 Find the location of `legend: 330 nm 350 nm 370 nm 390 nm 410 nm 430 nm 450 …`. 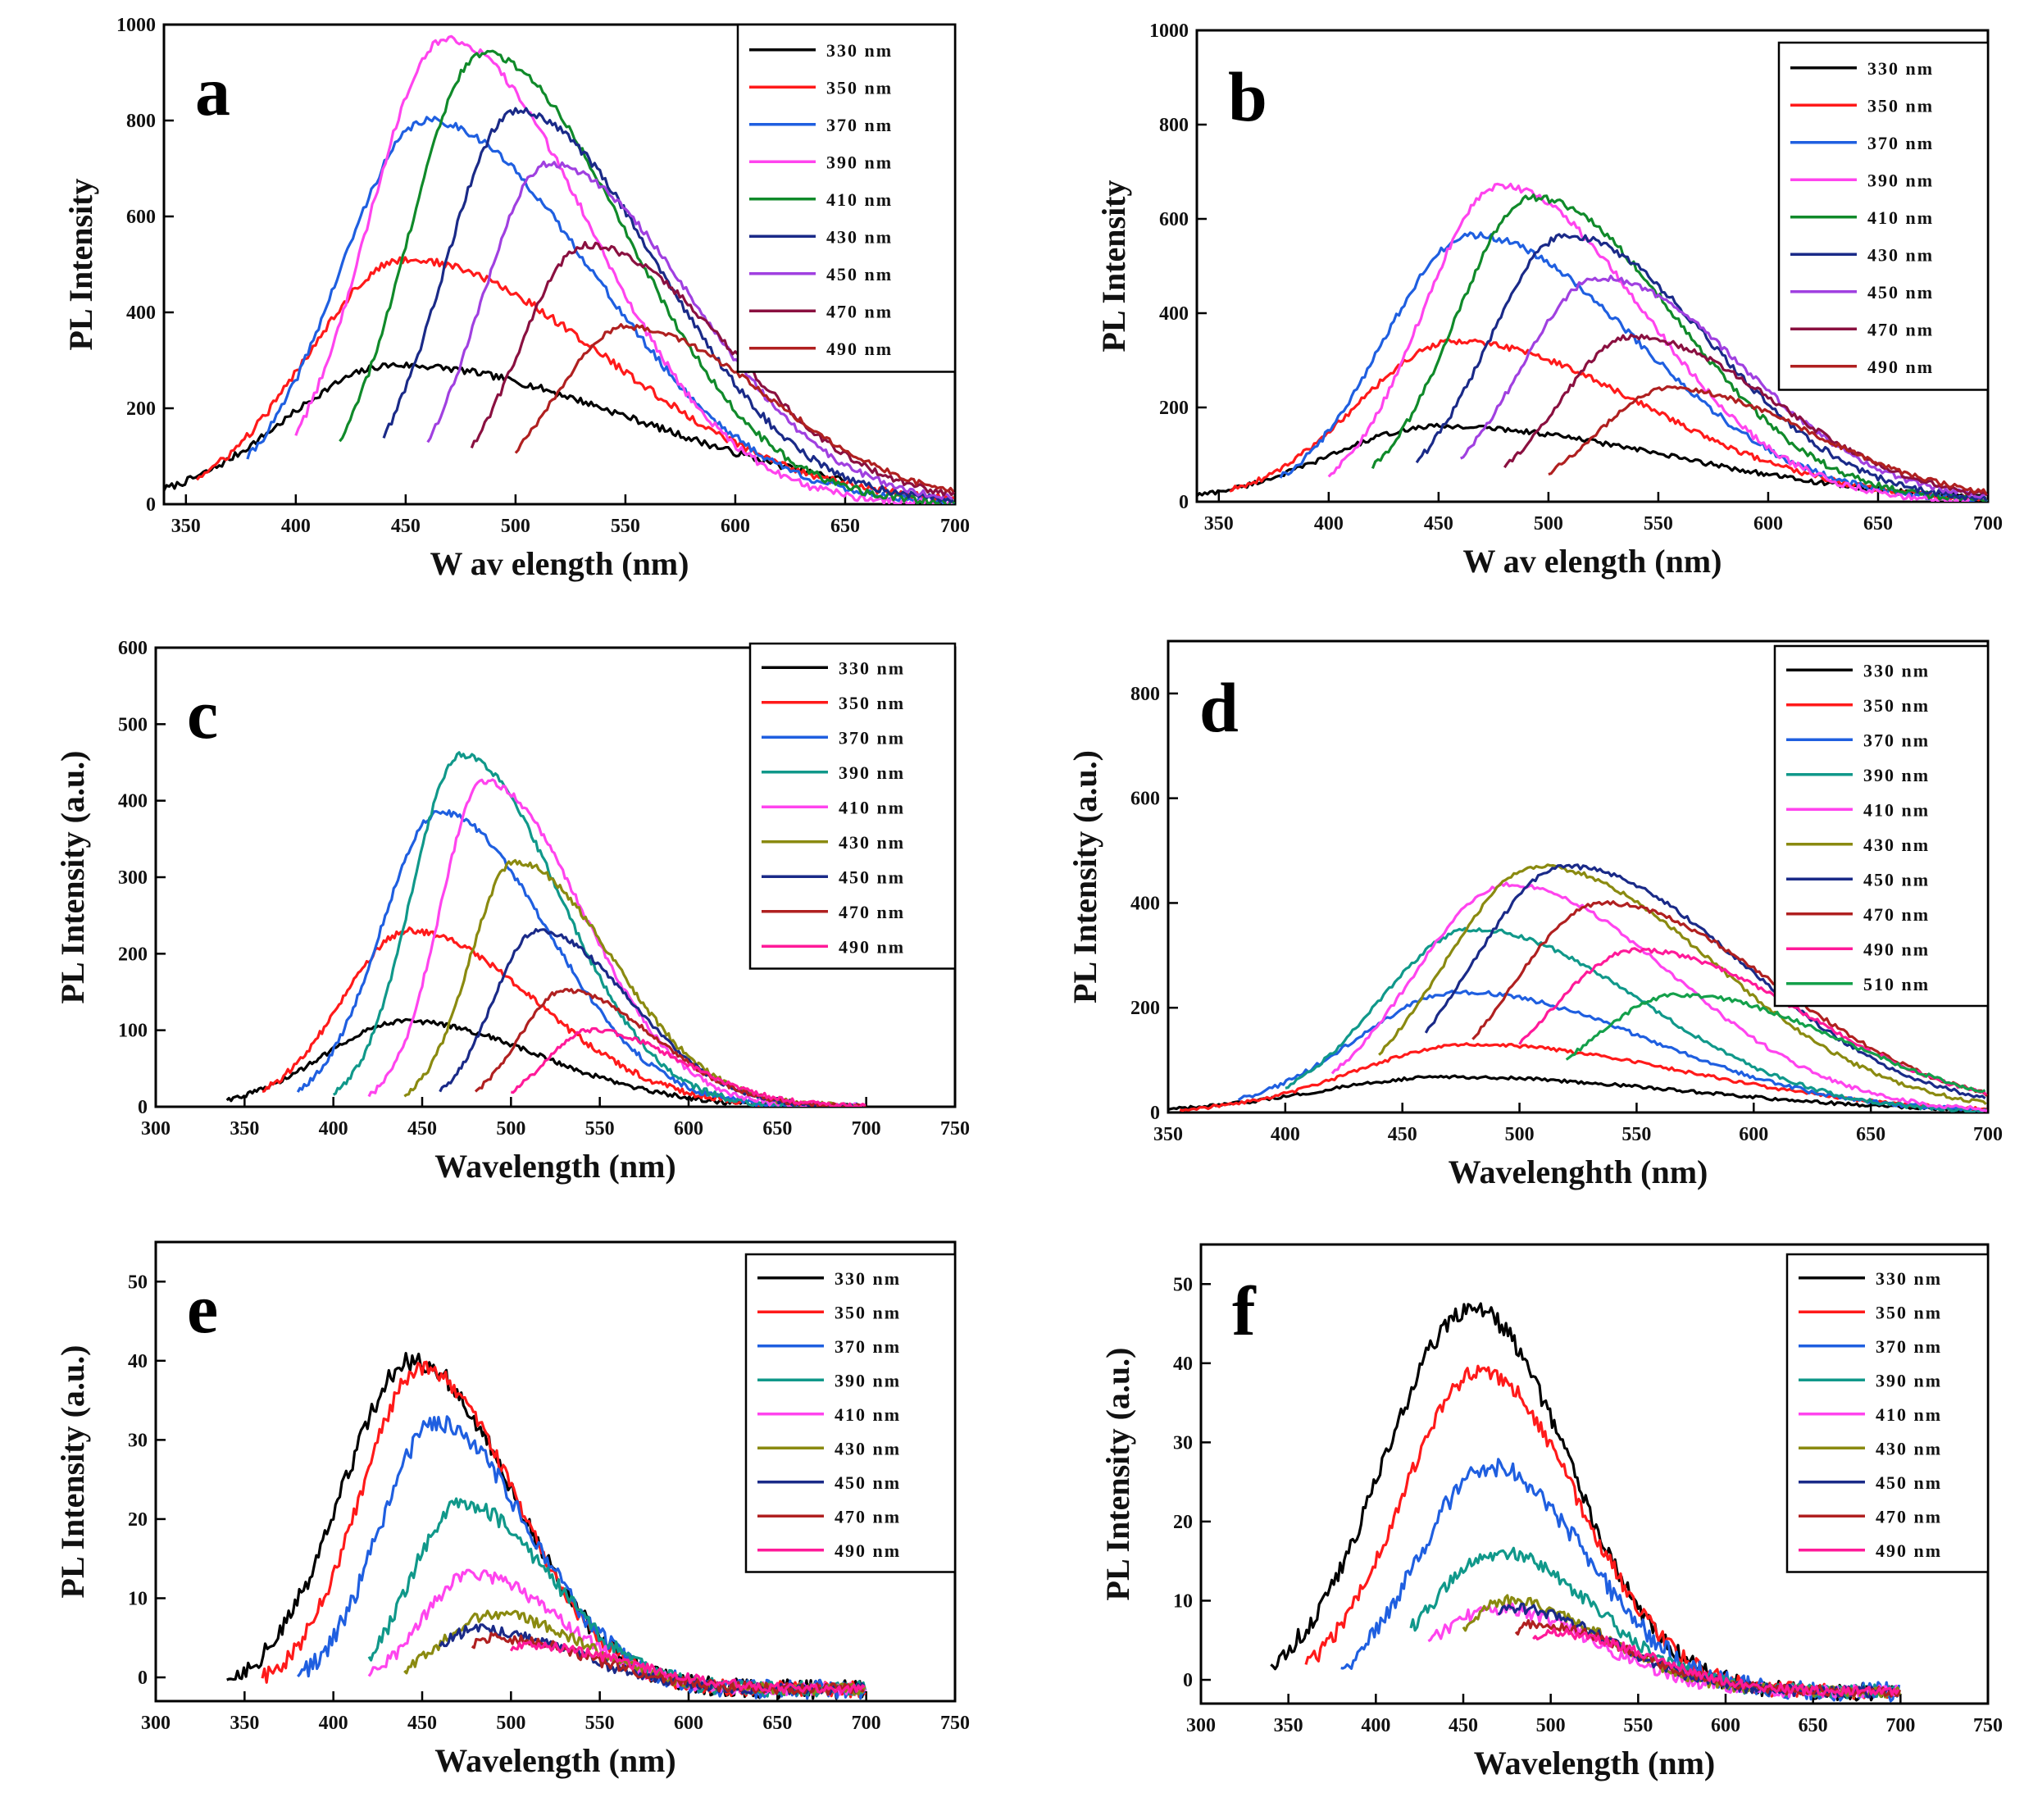

legend: 330 nm 350 nm 370 nm 390 nm 410 nm 430 nm 450 … is located at coordinates (846, 198).